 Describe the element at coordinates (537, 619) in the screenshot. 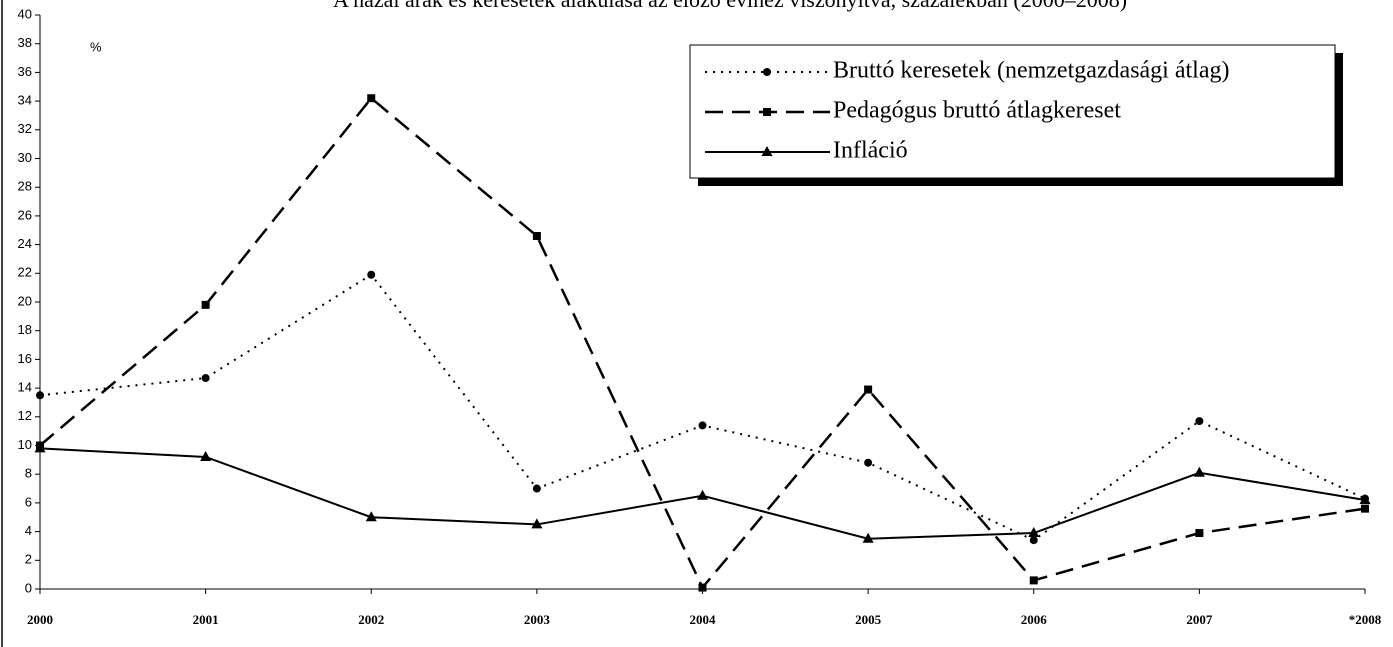

I see `x-tick-label: 2003` at that location.